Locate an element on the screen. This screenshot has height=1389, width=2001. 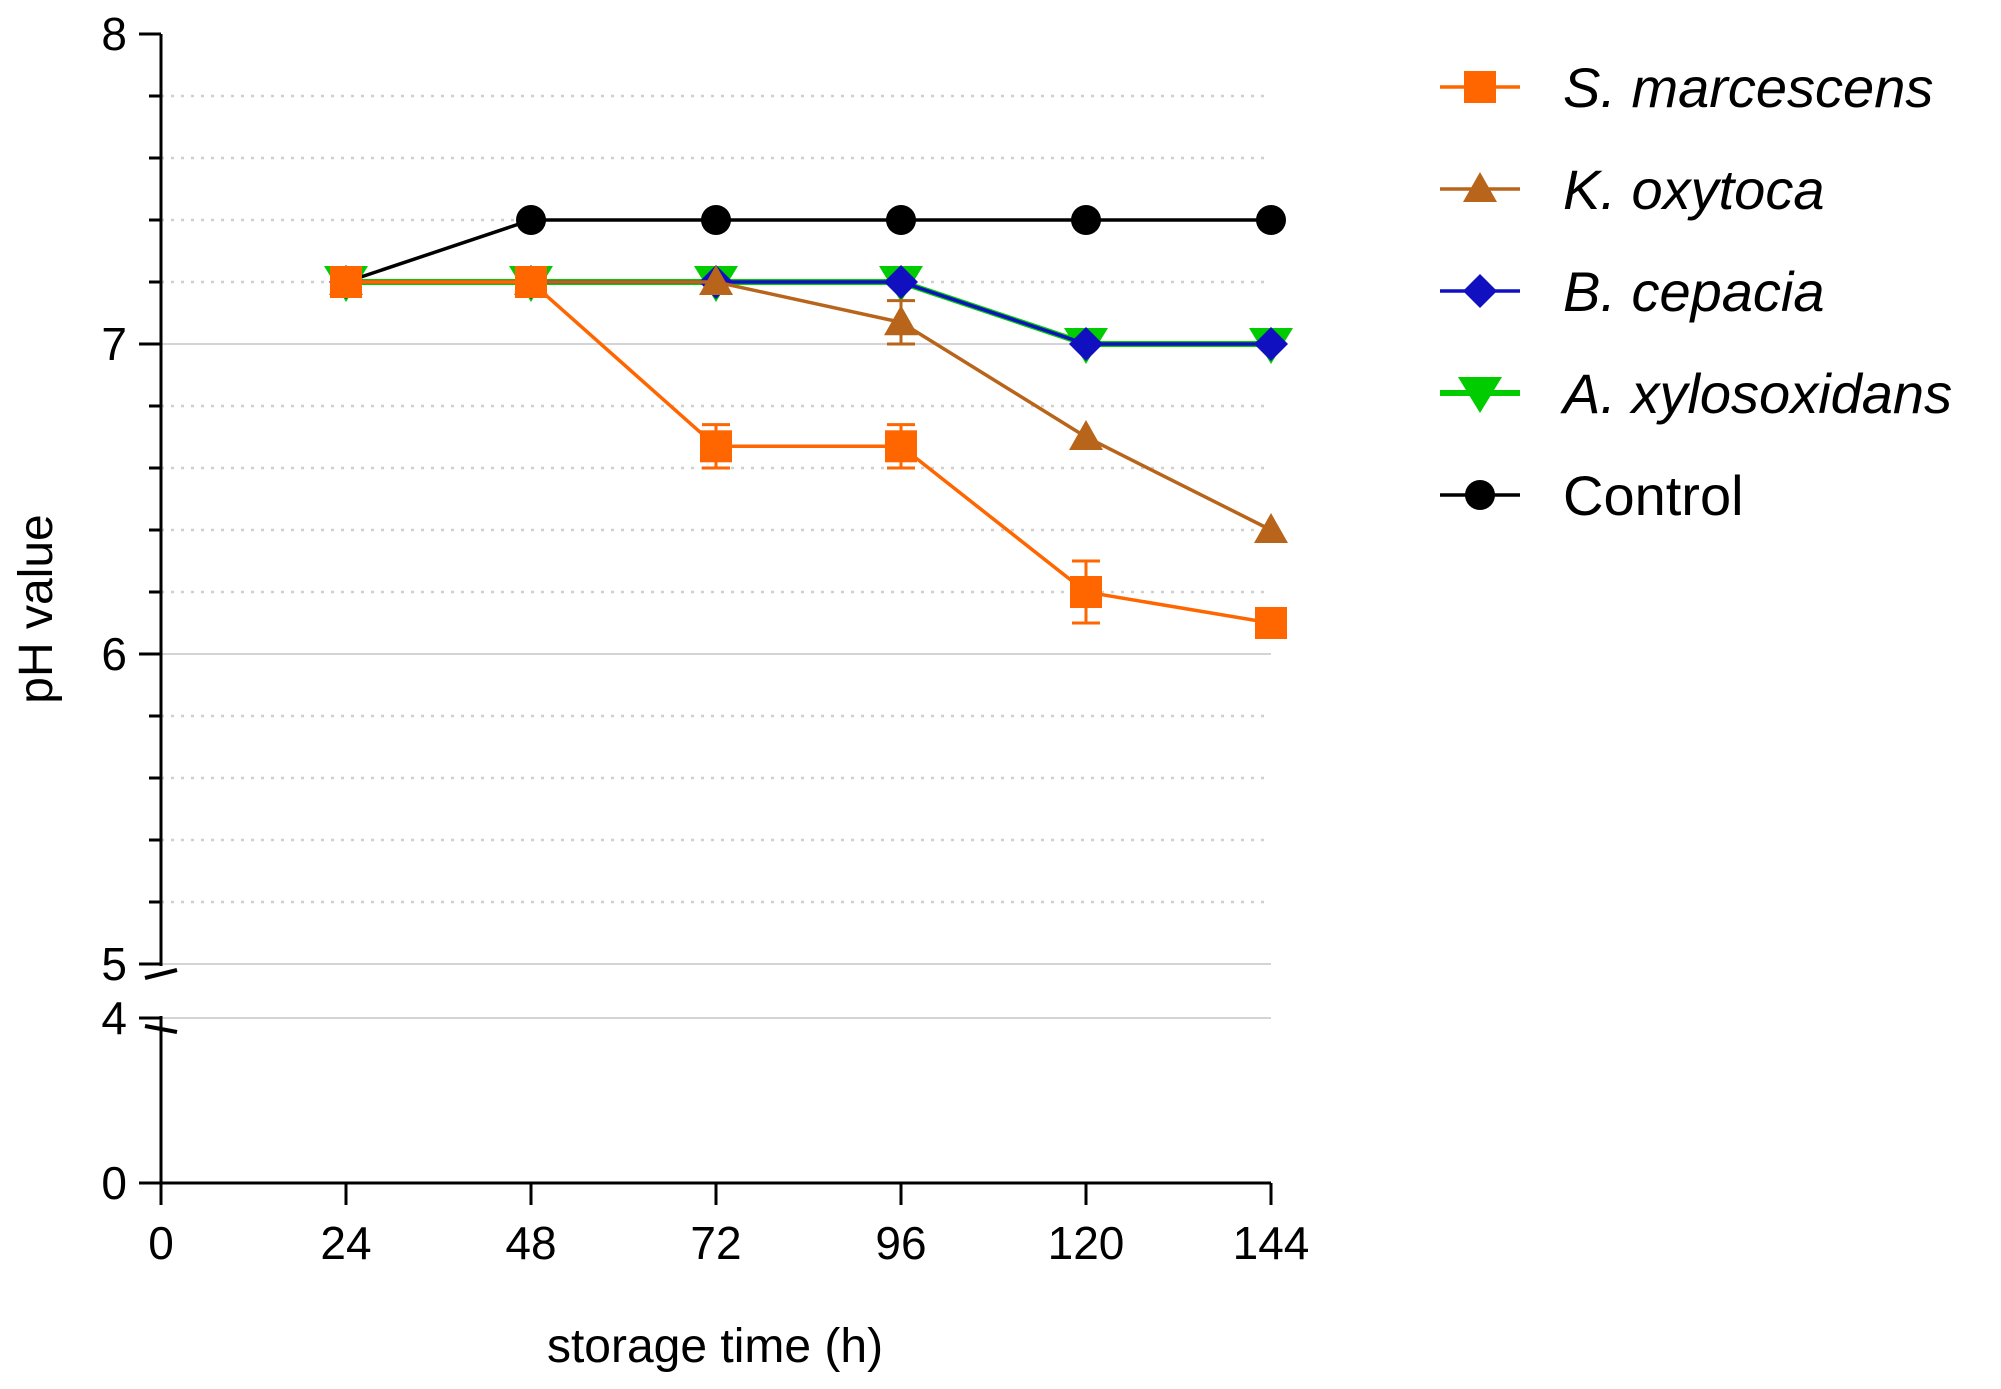
legend-entry-b-cepacia: B. cepacia is located at coordinates (1632, 291).